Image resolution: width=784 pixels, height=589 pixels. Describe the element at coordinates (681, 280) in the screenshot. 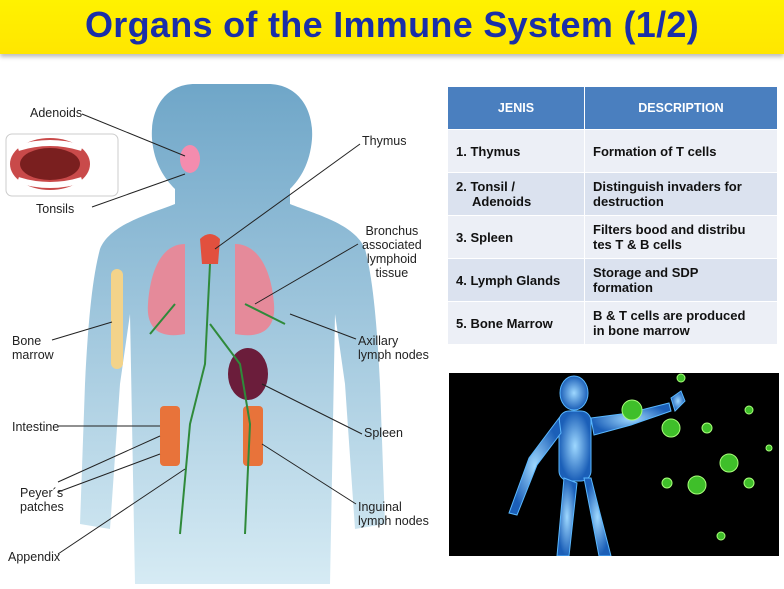

I see `cell-desc: Storage and SDP formation` at that location.